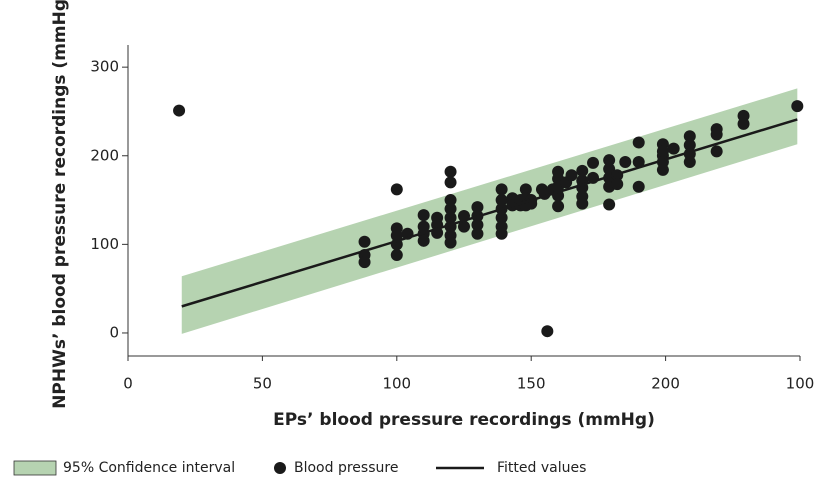  Describe the element at coordinates (531, 384) in the screenshot. I see `x-tick-label: 150` at that location.